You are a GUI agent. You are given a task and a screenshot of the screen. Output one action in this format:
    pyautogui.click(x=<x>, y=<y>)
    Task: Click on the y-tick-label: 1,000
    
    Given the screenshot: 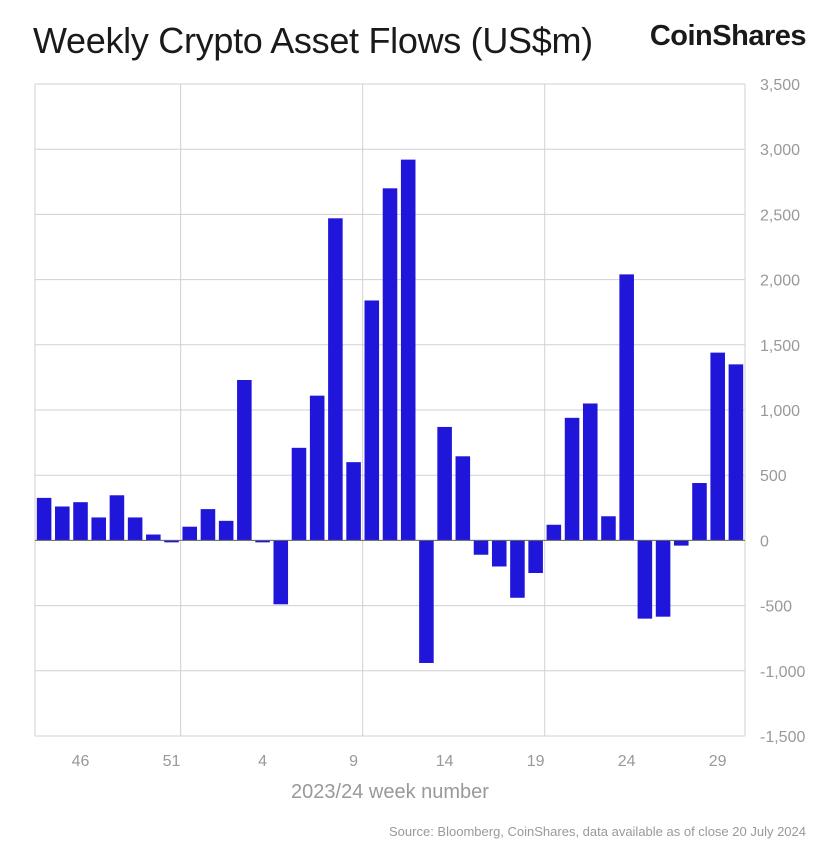 What is the action you would take?
    pyautogui.click(x=780, y=411)
    